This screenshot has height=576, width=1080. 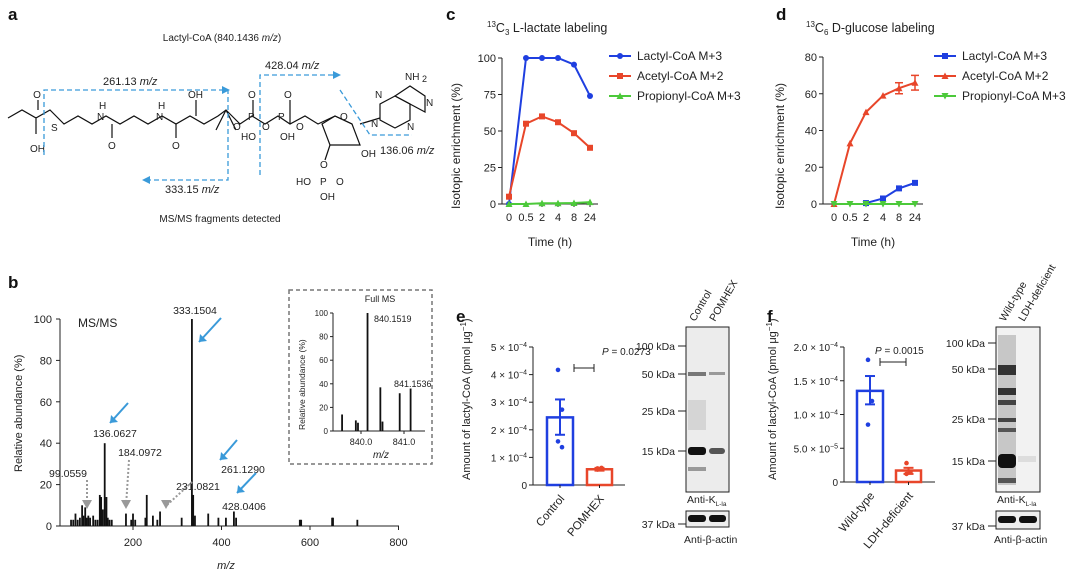 I want to click on y-tick-label: 4 × 10⁻⁴, so click(x=509, y=376).